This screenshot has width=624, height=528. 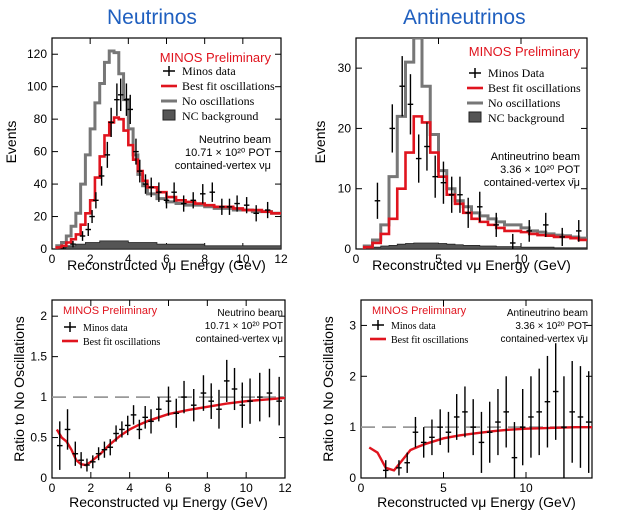 What do you see at coordinates (170, 431) in the screenshot?
I see `best-fit-curve` at bounding box center [170, 431].